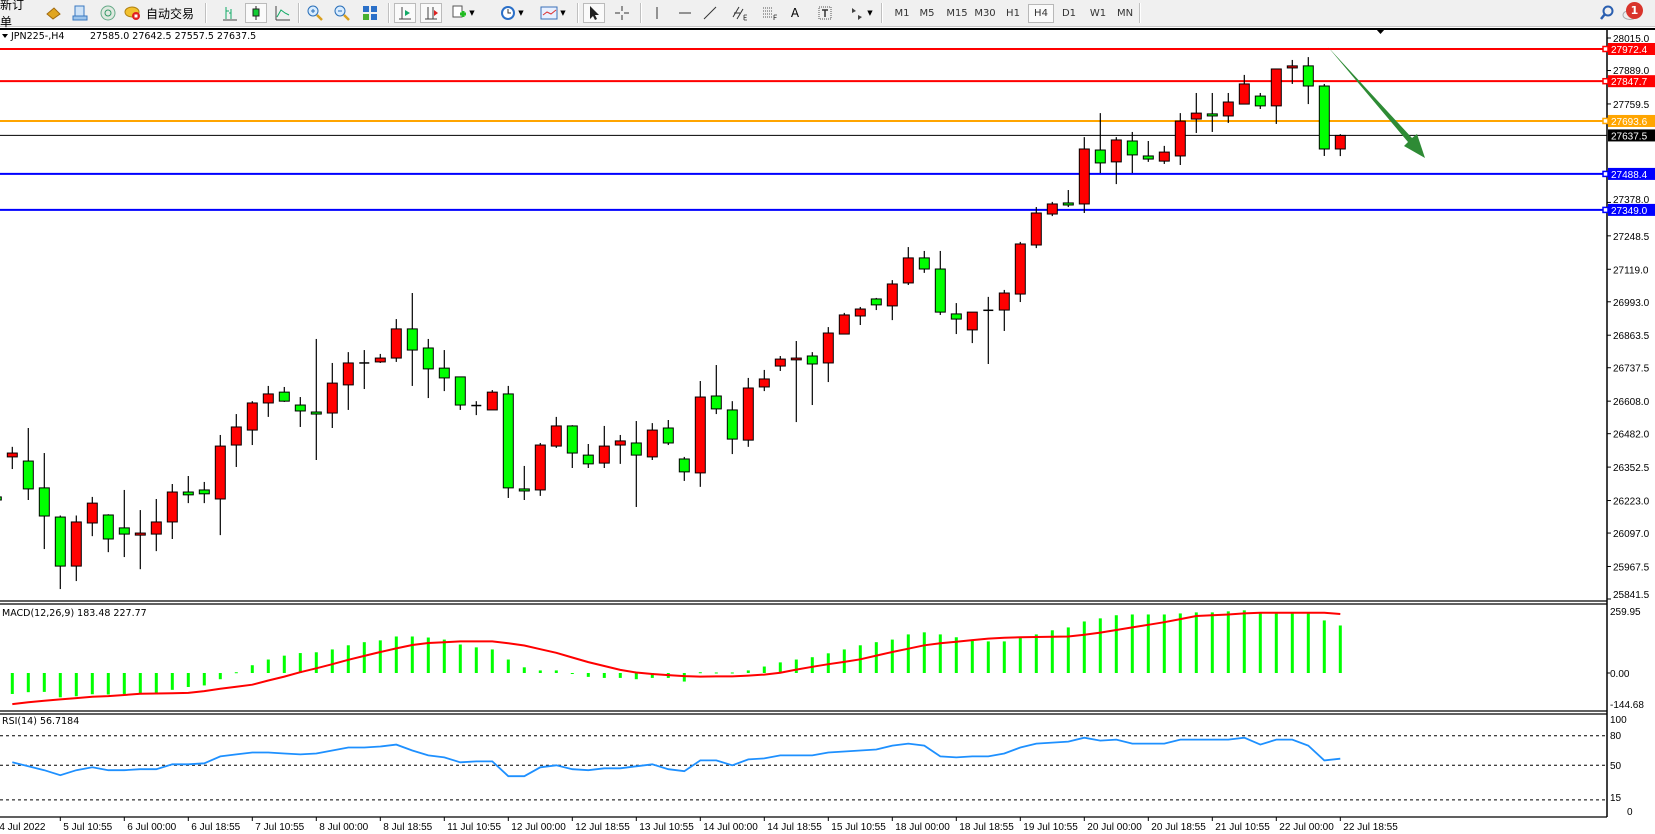 This screenshot has height=834, width=1655. Describe the element at coordinates (80, 13) in the screenshot. I see `data-window-icon` at that location.